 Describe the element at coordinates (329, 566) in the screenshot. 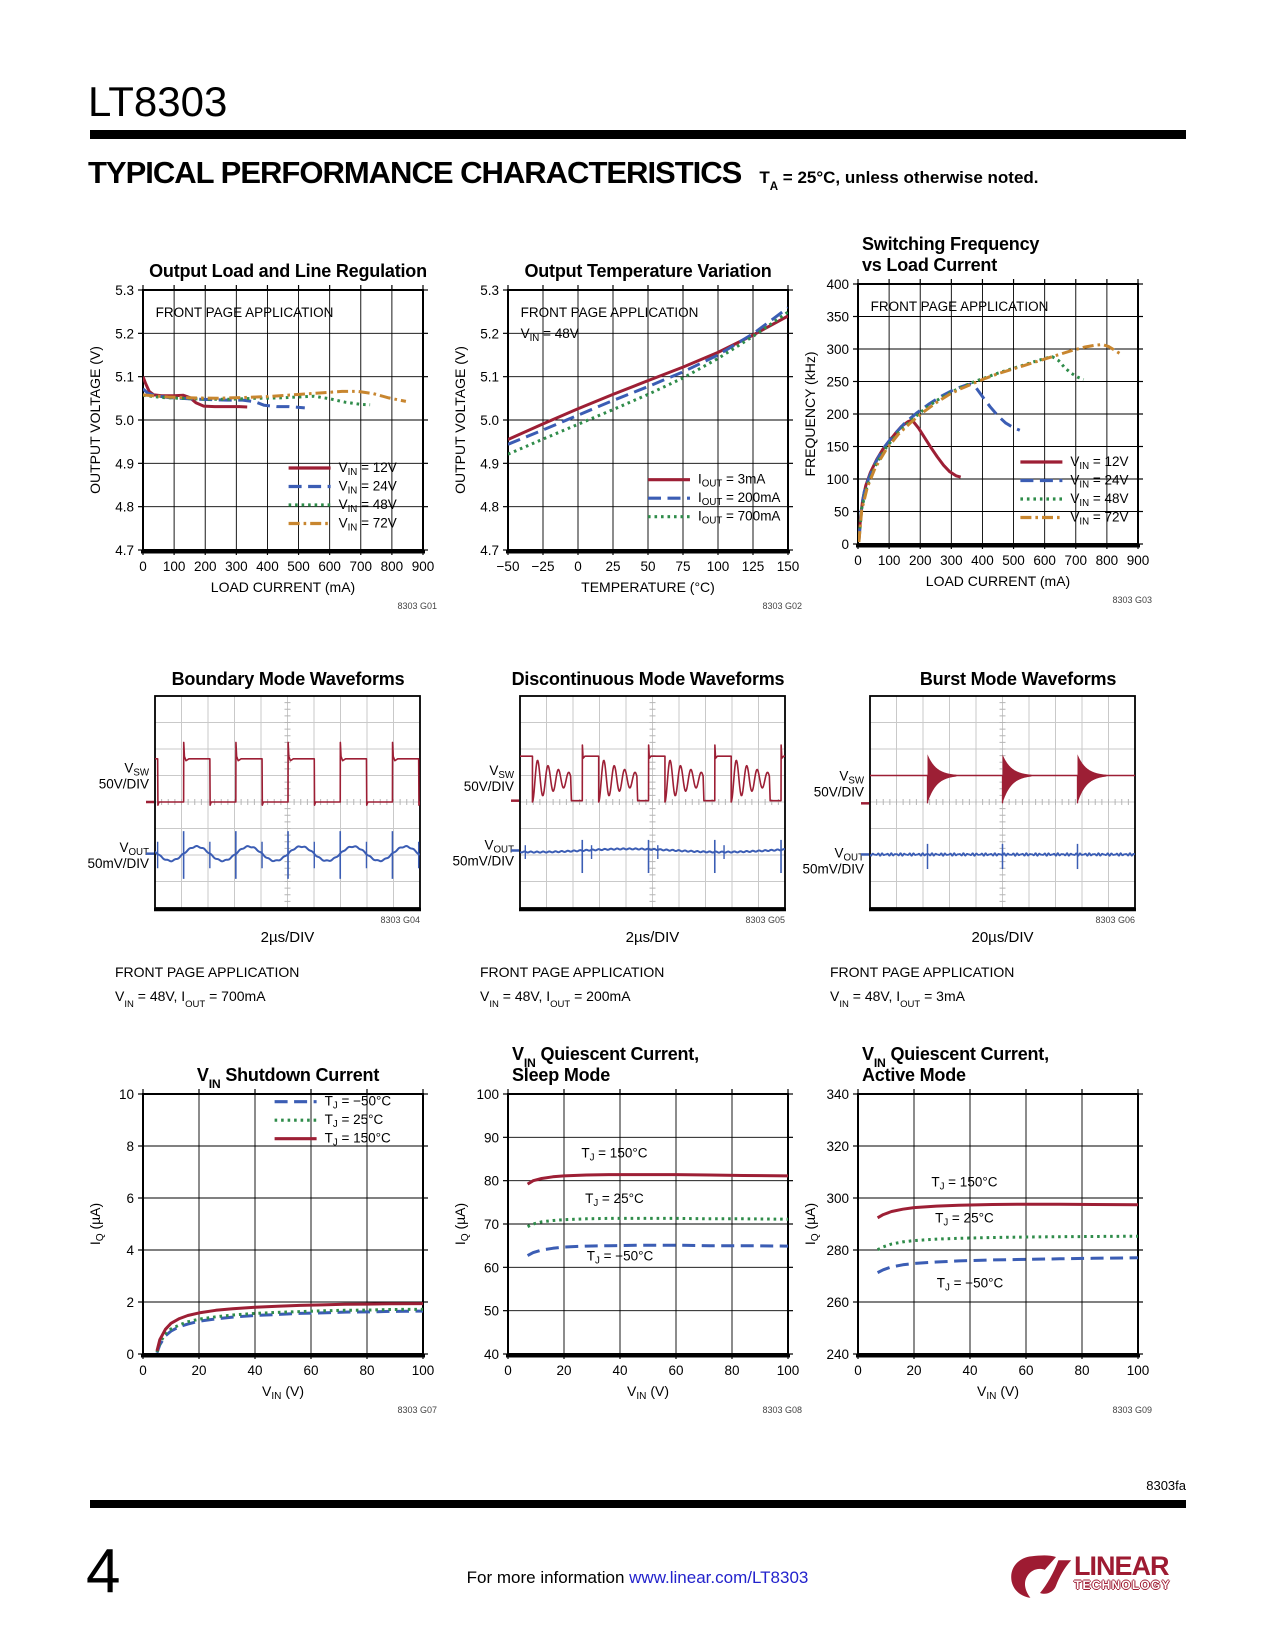

I see `svg-text: 600` at that location.